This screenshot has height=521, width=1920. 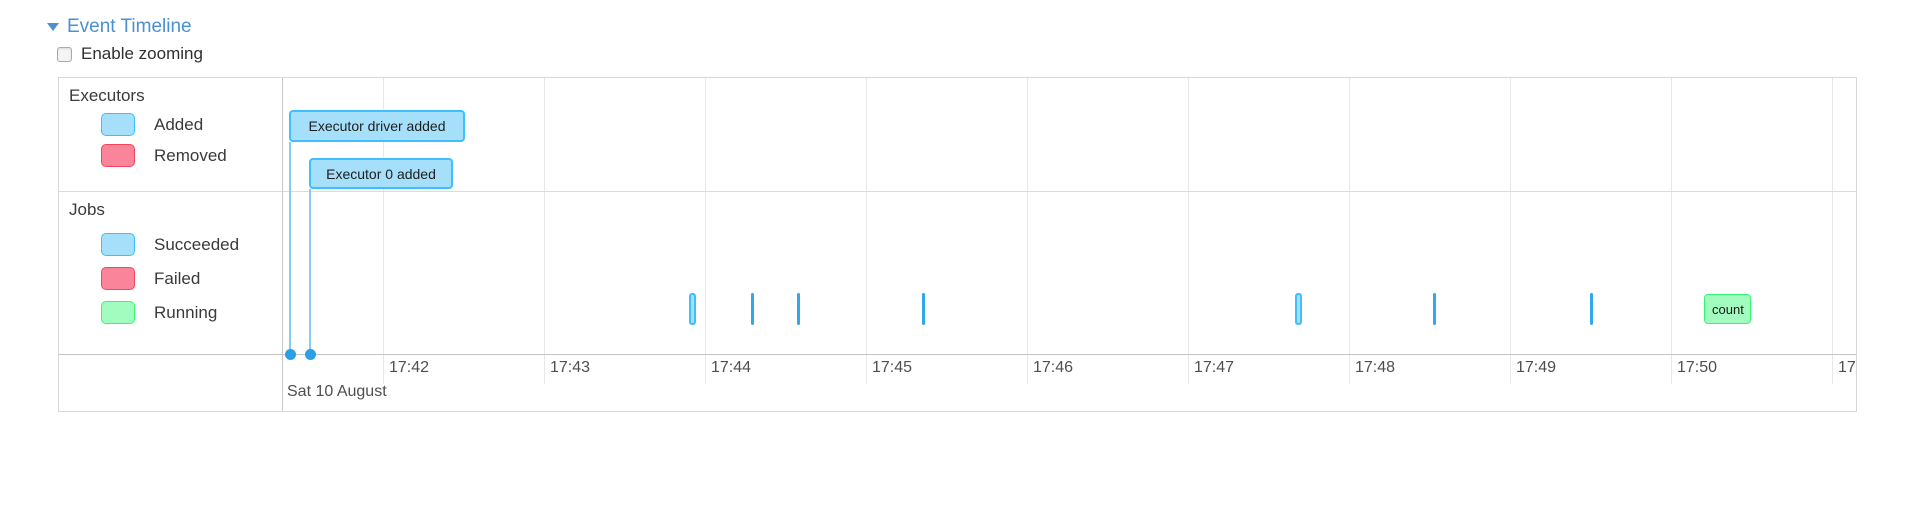 I want to click on enable-zooming-checkbox, so click(x=64, y=54).